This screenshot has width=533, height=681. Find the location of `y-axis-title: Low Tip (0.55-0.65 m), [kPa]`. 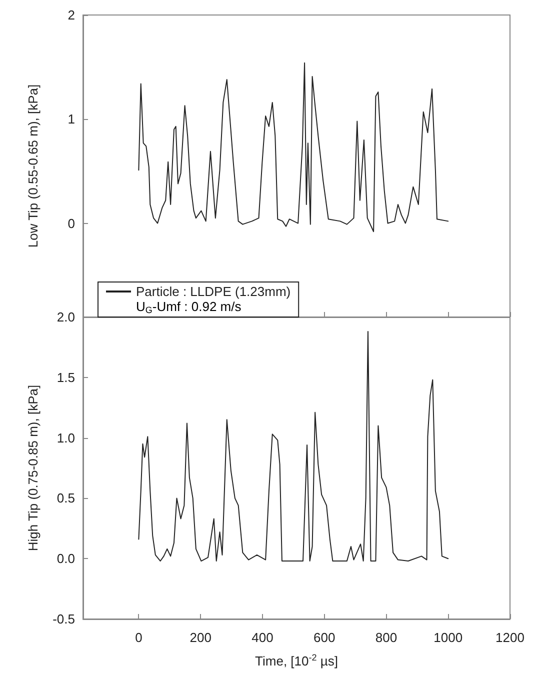

y-axis-title: Low Tip (0.55-0.65 m), [kPa] is located at coordinates (33, 166).